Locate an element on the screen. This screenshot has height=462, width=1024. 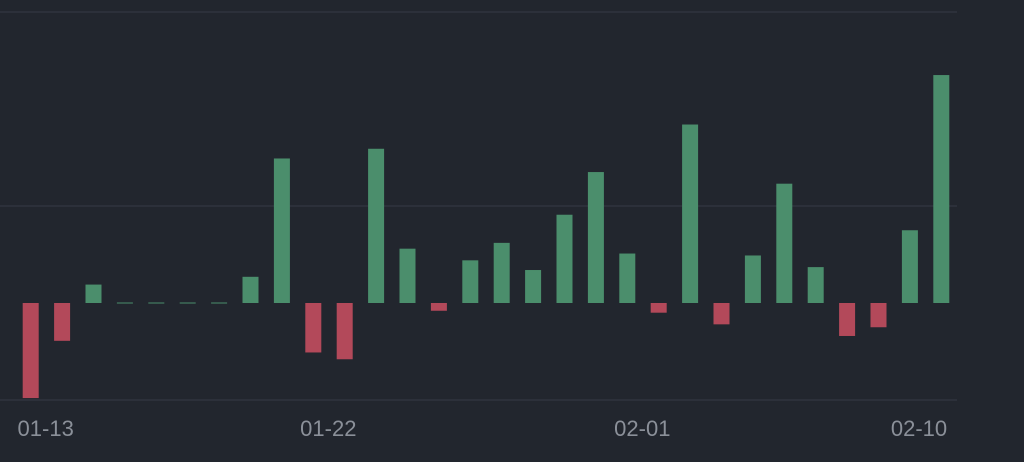
x-tick-label: 01-22 is located at coordinates (328, 428).